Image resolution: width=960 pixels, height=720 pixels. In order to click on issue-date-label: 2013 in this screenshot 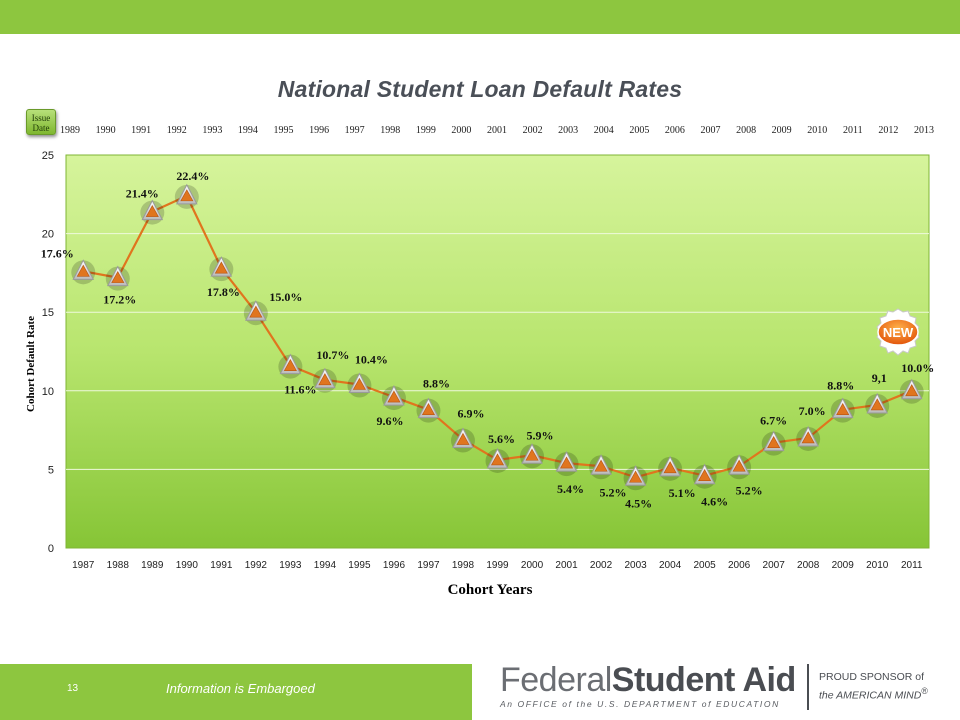, I will do `click(924, 130)`.